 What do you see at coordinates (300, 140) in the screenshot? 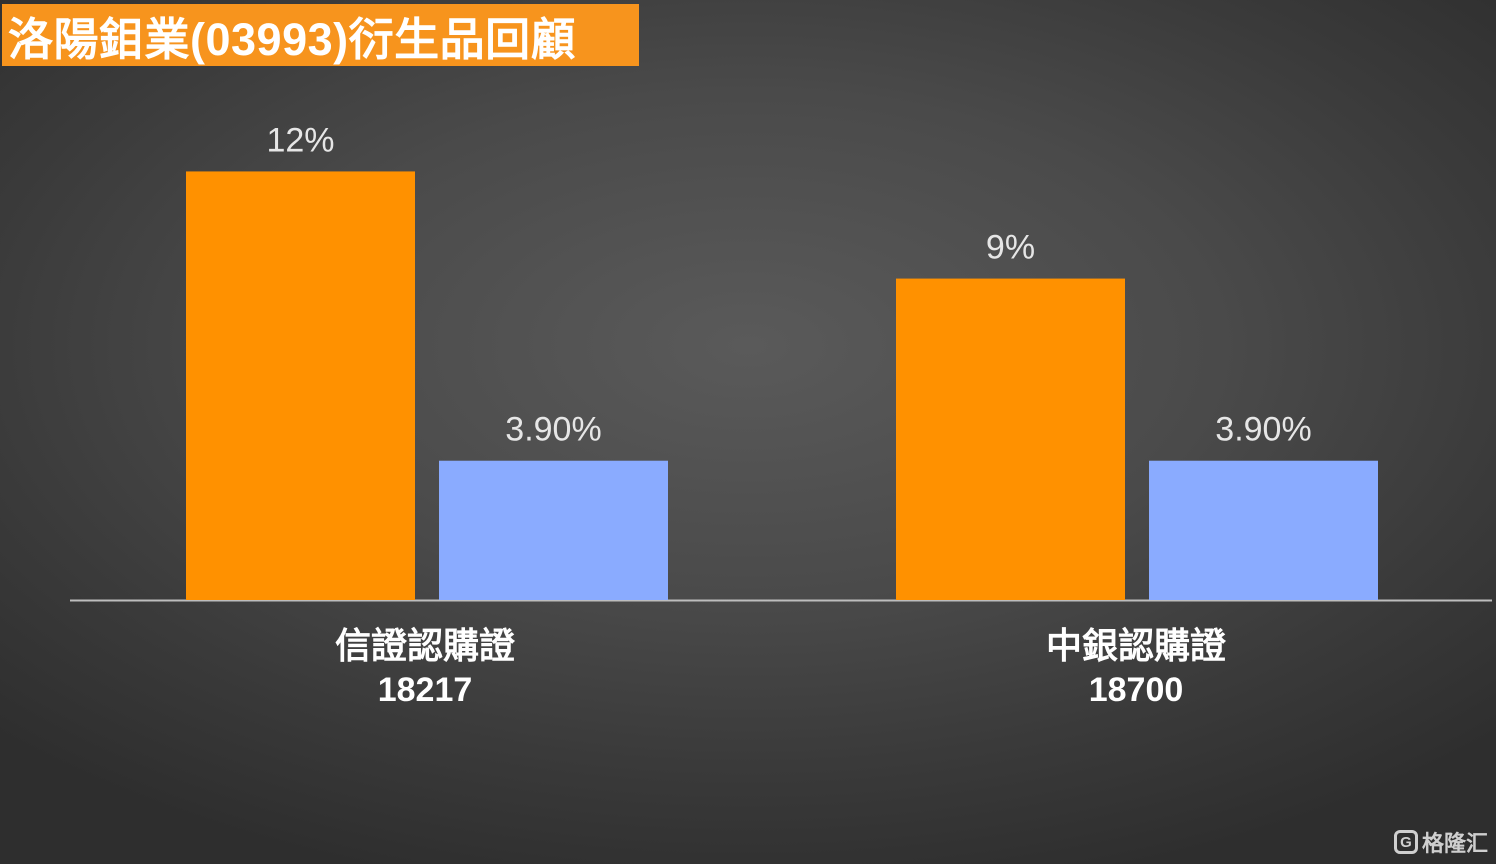
I see `data-label-1-1: 12%` at bounding box center [300, 140].